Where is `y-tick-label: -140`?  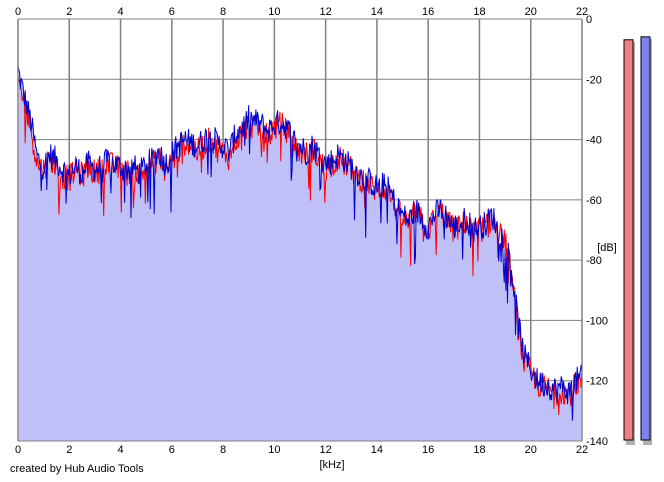 y-tick-label: -140 is located at coordinates (597, 442).